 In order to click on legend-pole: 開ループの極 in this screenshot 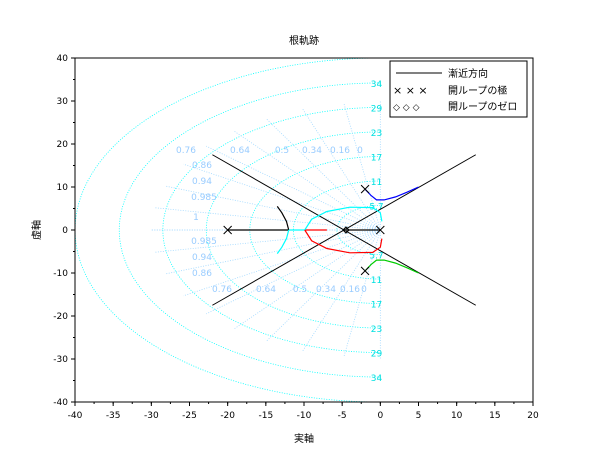, I will do `click(477, 90)`.